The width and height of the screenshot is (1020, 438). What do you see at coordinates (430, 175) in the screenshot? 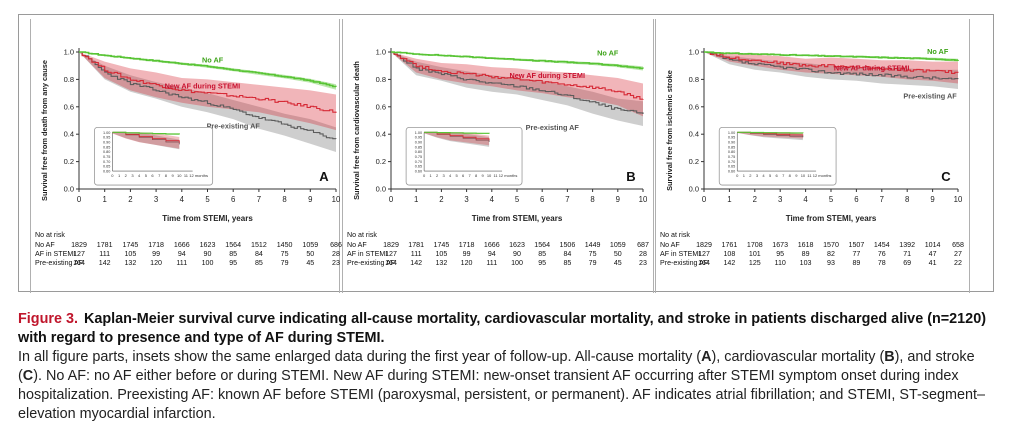
I see `inset-x-tick-label: 1` at bounding box center [430, 175].